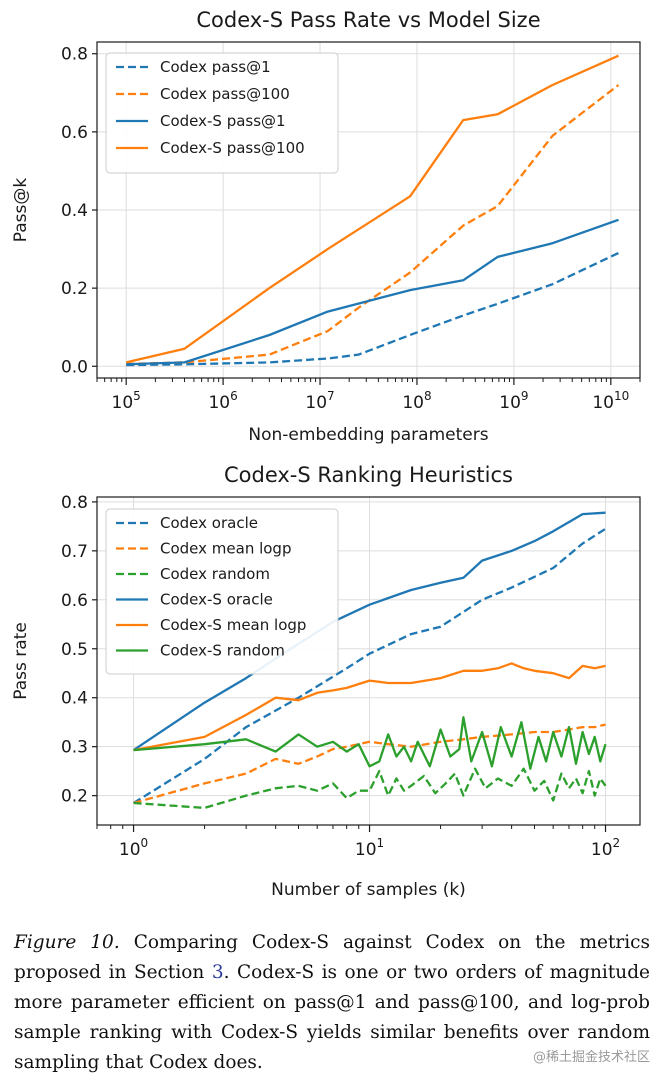 This screenshot has height=1087, width=660. Describe the element at coordinates (216, 600) in the screenshot. I see `chart1-legend-label-3: Codex-S oracle` at that location.